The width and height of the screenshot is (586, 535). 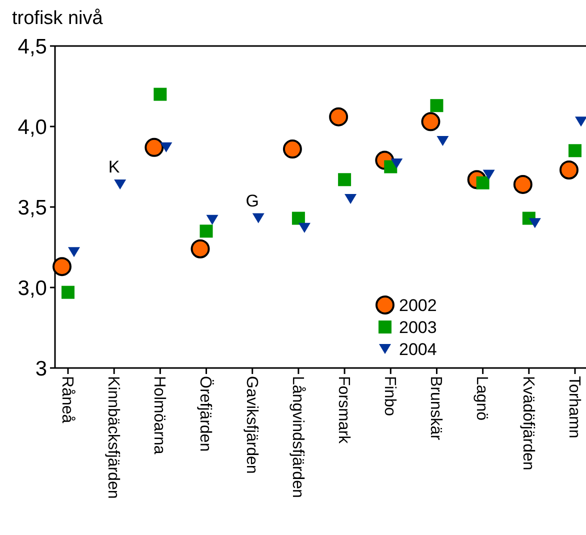 What do you see at coordinates (32, 288) in the screenshot?
I see `y-tick-label: 3,0` at bounding box center [32, 288].